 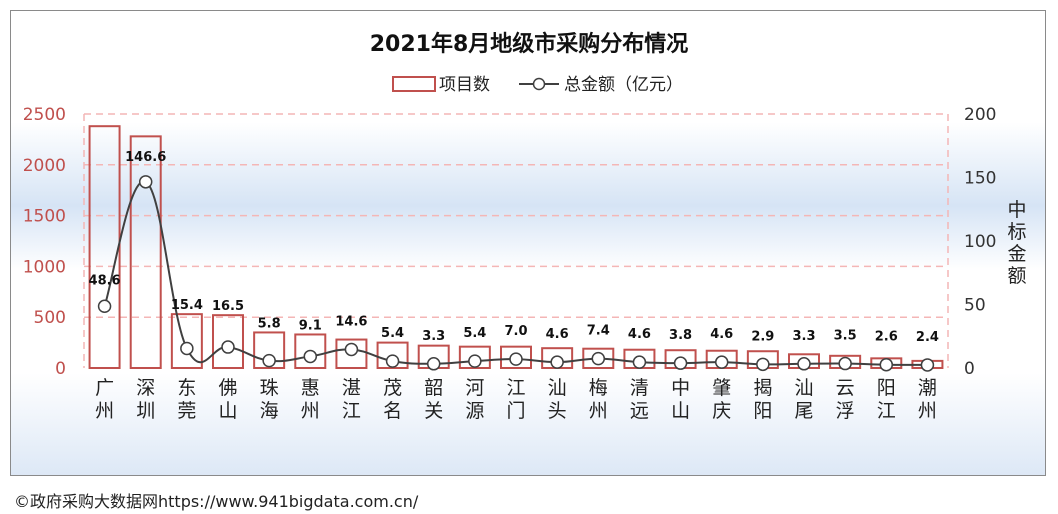 I want to click on x-axis-label-char: 肇, so click(x=721, y=388).